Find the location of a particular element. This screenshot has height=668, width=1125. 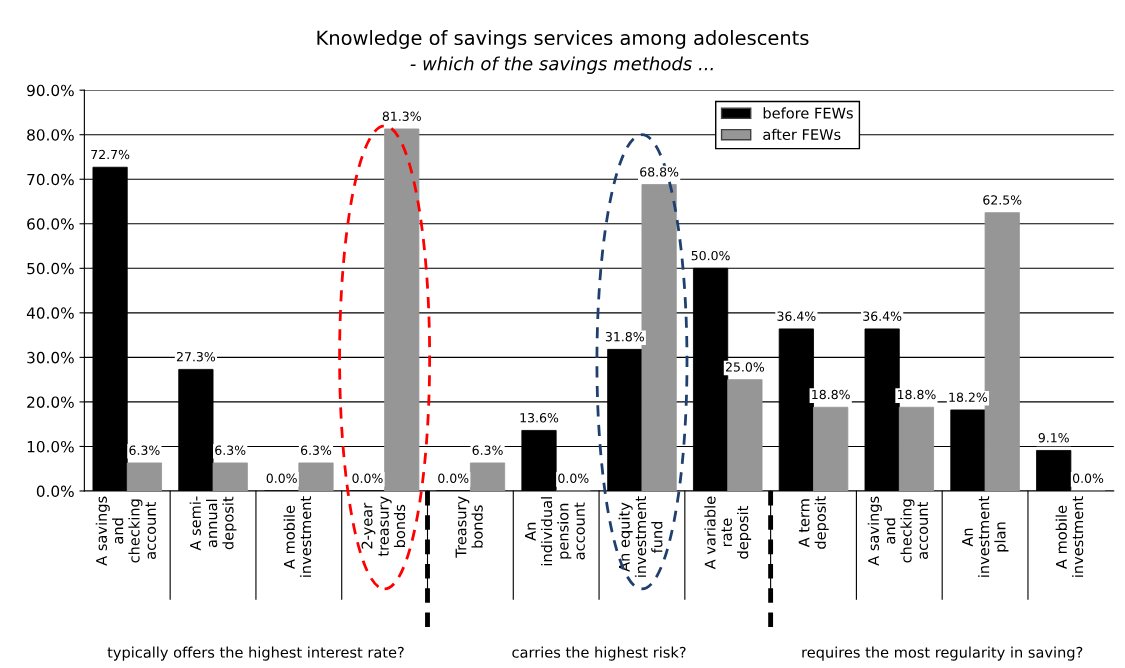

data-label: 18.2% is located at coordinates (968, 397).